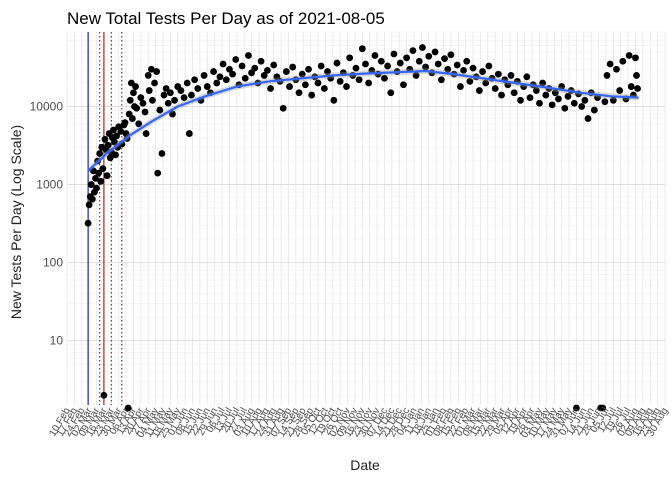 This screenshot has height=480, width=672. What do you see at coordinates (16, 222) in the screenshot?
I see `y-axis-title: New Tests Per Day (Log Scale)` at bounding box center [16, 222].